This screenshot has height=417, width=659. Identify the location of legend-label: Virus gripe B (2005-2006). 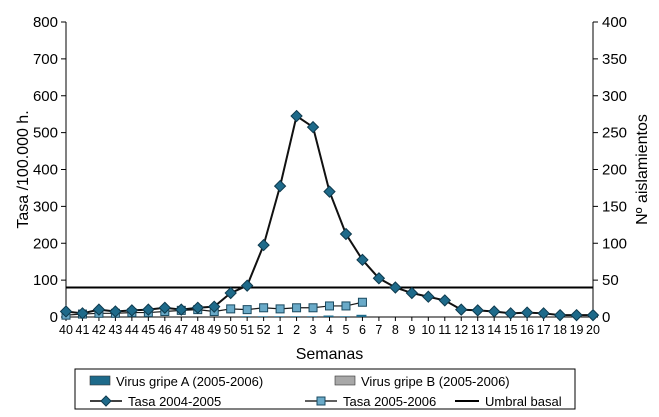
(435, 381).